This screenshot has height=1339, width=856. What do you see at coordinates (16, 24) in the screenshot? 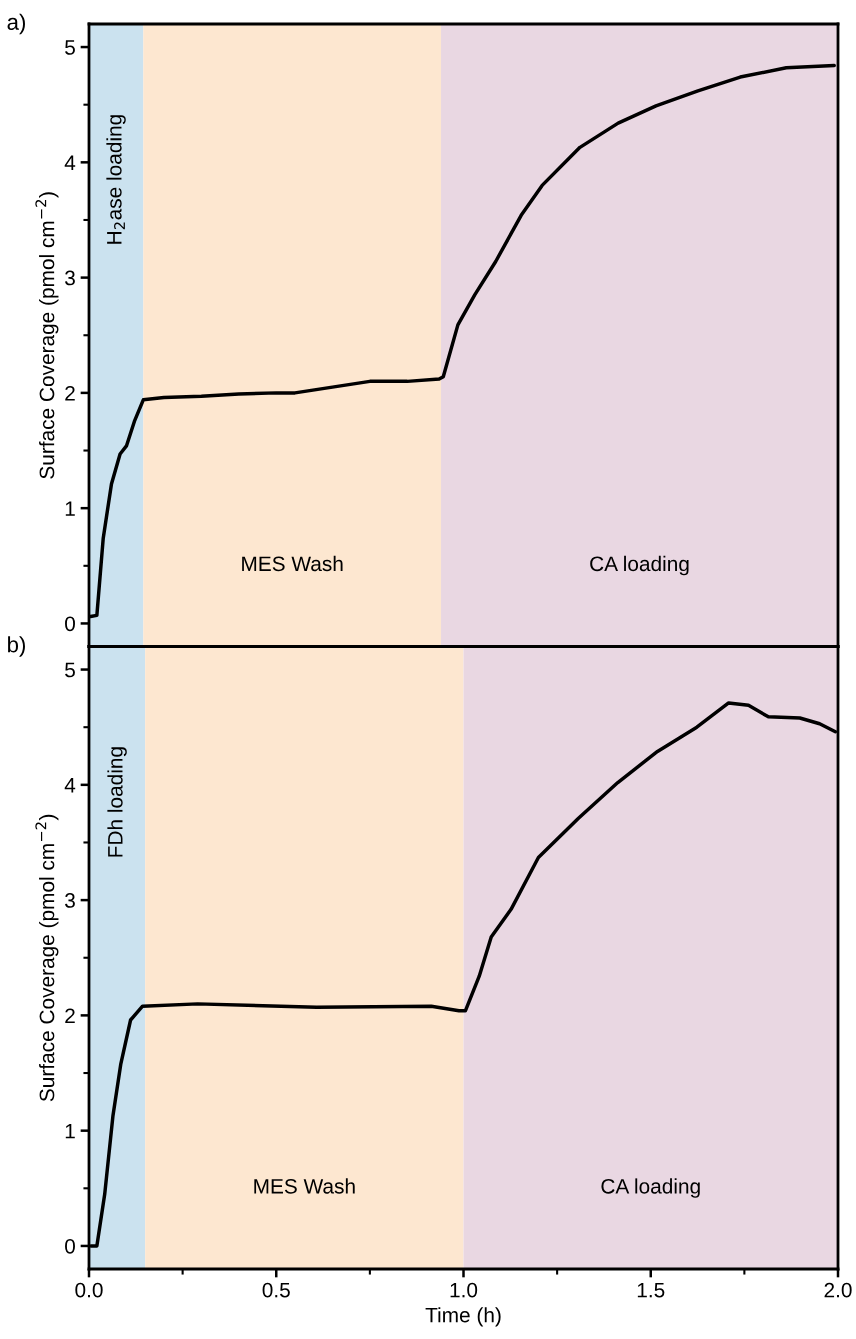
I see `text: a)` at bounding box center [16, 24].